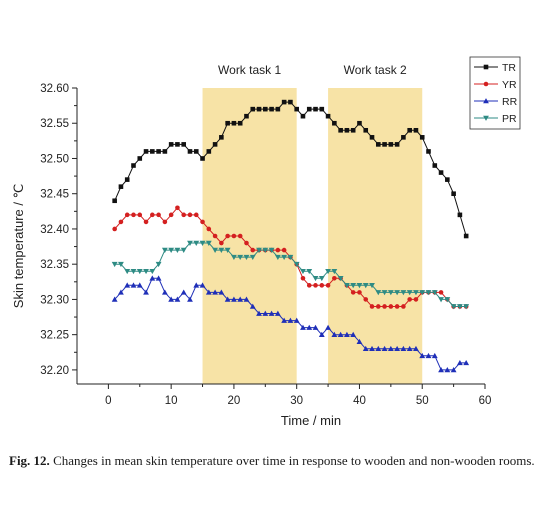 The height and width of the screenshot is (507, 550). Describe the element at coordinates (486, 67) in the screenshot. I see `legend-tr-marker` at that location.